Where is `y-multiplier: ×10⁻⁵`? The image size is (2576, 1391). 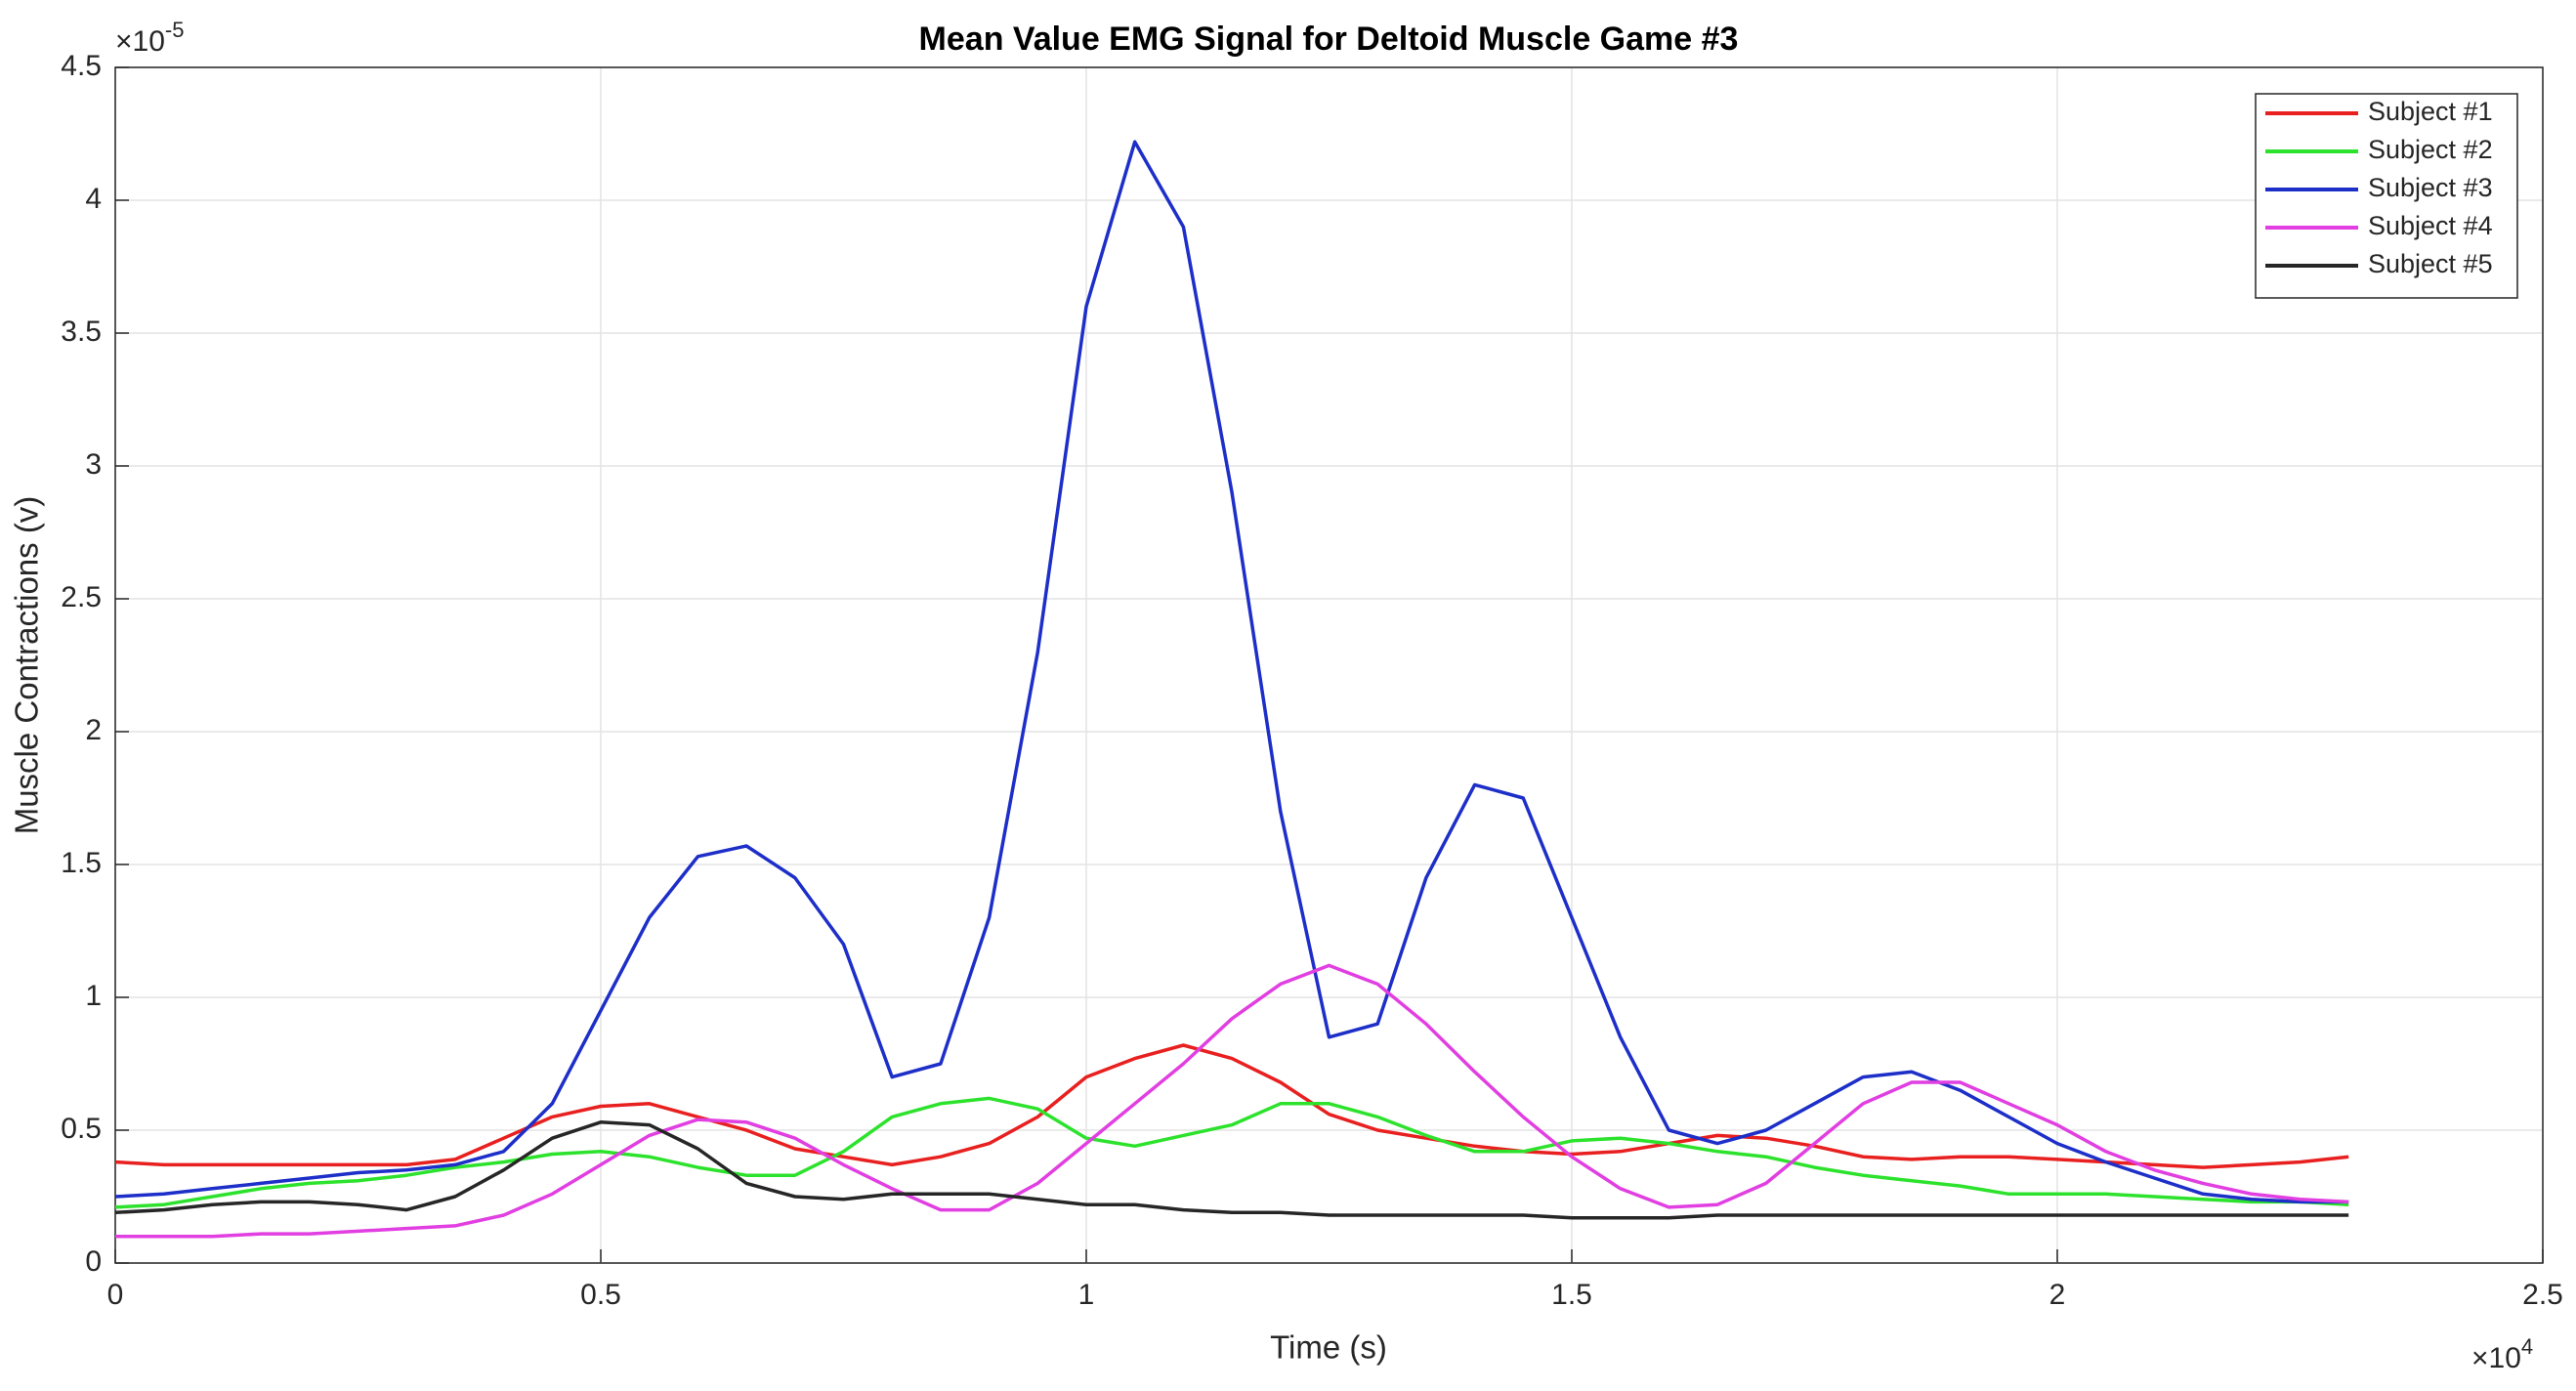
y-multiplier: ×10⁻⁵ is located at coordinates (149, 38).